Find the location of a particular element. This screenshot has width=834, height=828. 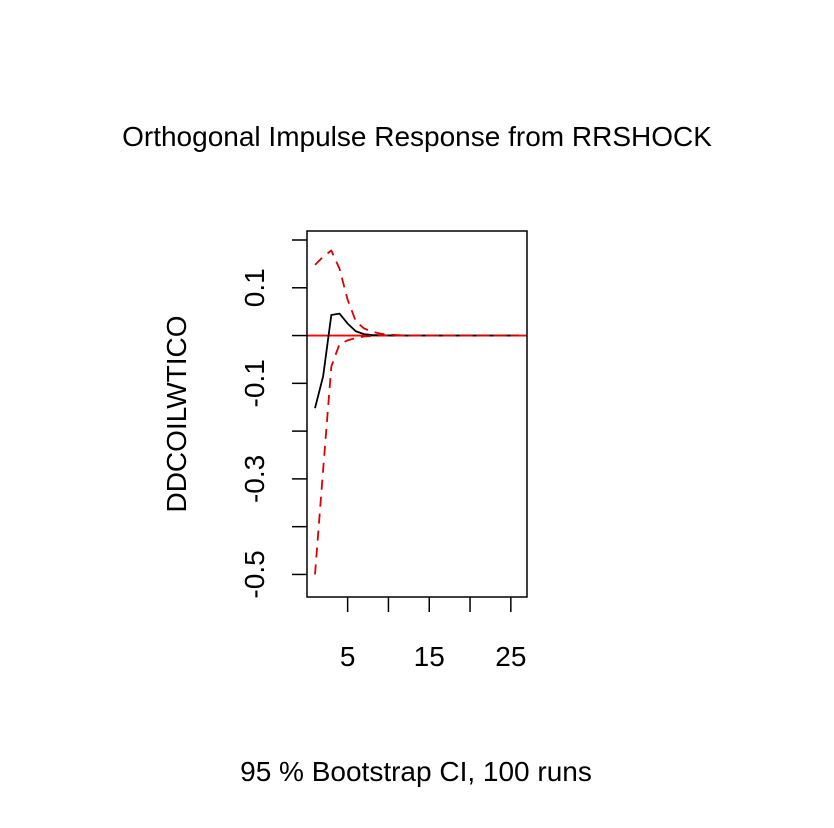

x-tick-label: 25 is located at coordinates (510, 656).